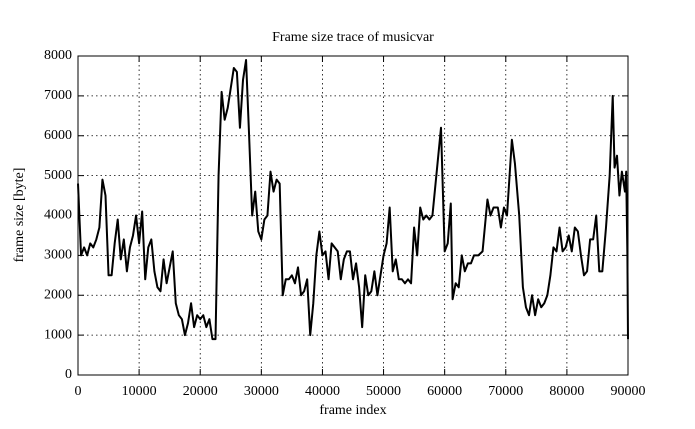 Image resolution: width=695 pixels, height=429 pixels. What do you see at coordinates (261, 391) in the screenshot?
I see `x-tick-label: 30000` at bounding box center [261, 391].